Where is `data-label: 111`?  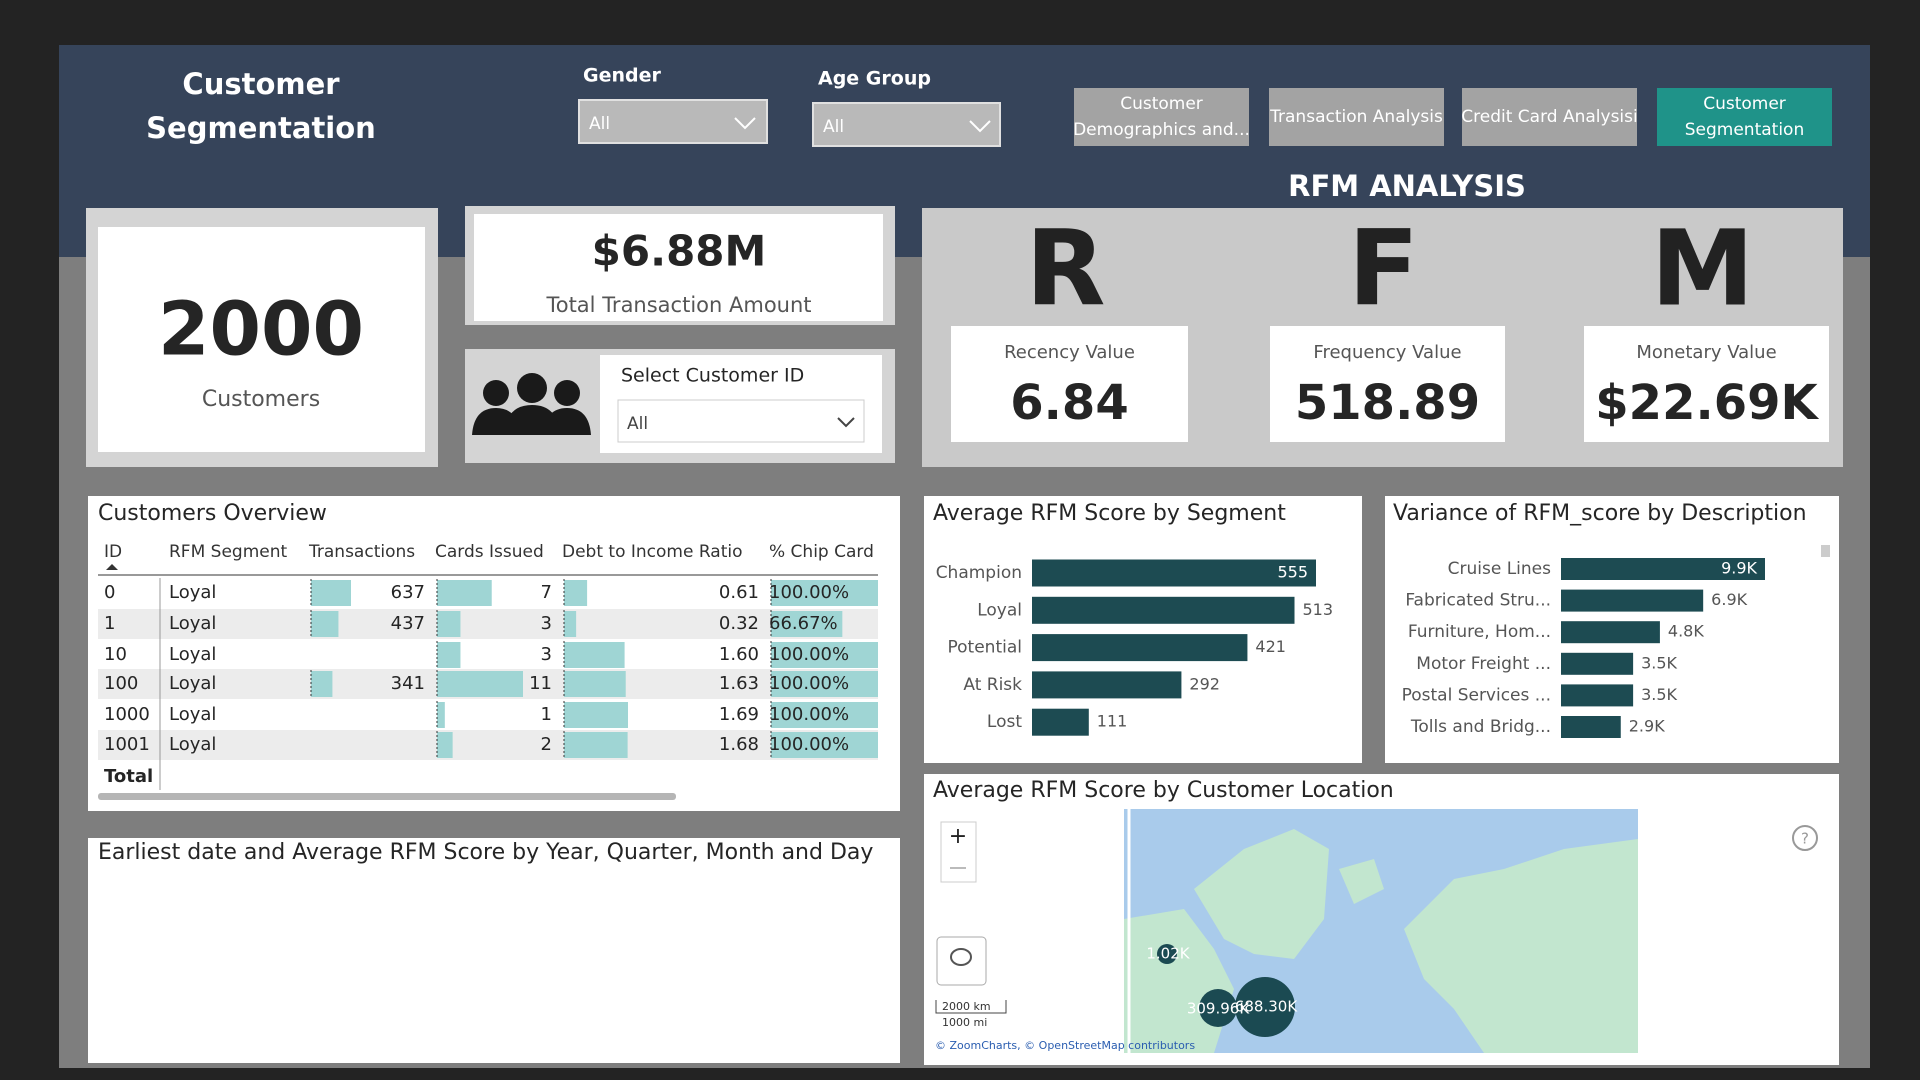 data-label: 111 is located at coordinates (1112, 721).